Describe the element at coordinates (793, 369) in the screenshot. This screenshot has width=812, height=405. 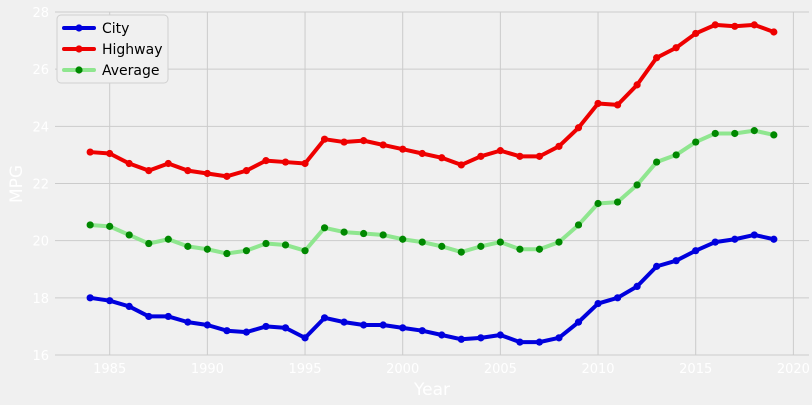
I see `x-tick-label: 2020` at that location.